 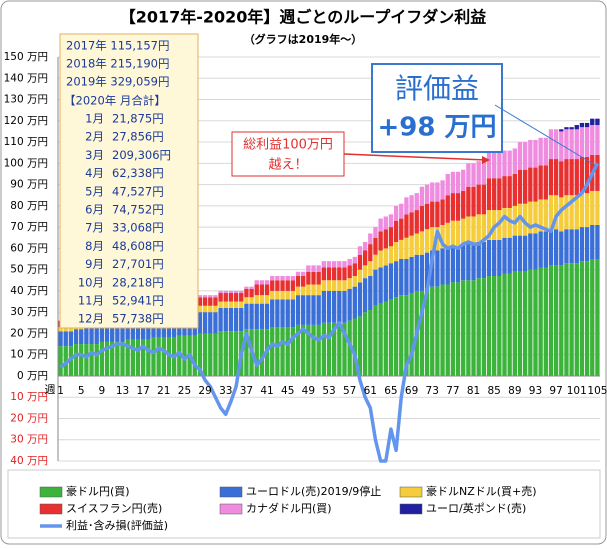 What do you see at coordinates (308, 391) in the screenshot?
I see `x-tick-label: 49` at bounding box center [308, 391].